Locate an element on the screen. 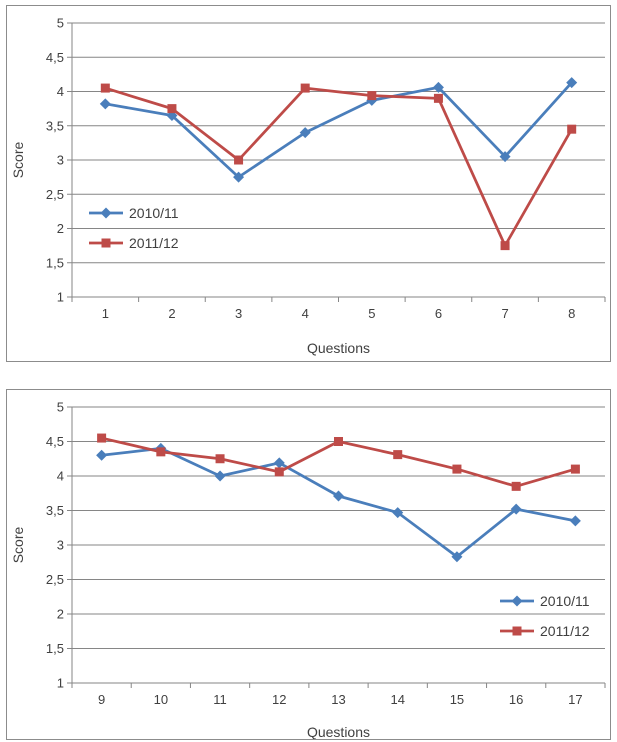  data-point-2010/11-7 is located at coordinates (505, 157).